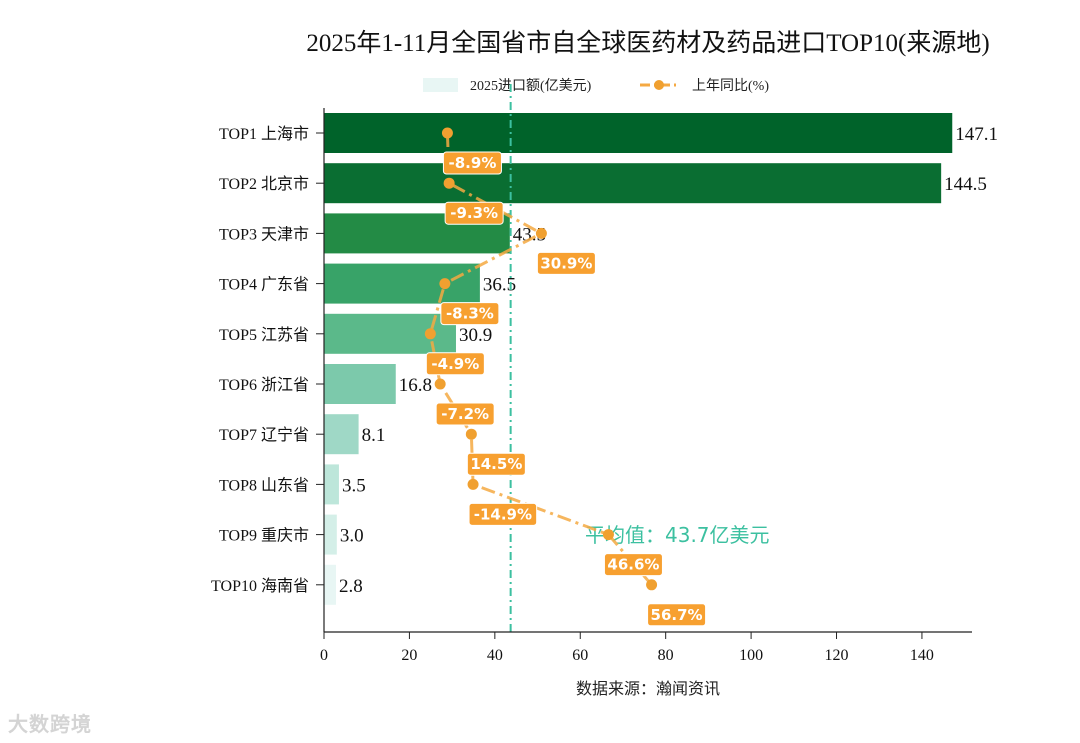 The height and width of the screenshot is (743, 1080). What do you see at coordinates (264, 536) in the screenshot?
I see `y-tick-label: TOP9 重庆市` at bounding box center [264, 536].